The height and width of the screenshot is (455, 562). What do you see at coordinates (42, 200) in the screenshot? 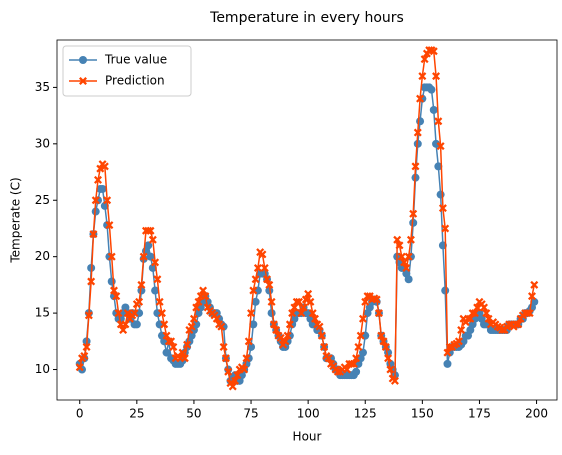
I see `y-tick-label: 25` at bounding box center [42, 200].